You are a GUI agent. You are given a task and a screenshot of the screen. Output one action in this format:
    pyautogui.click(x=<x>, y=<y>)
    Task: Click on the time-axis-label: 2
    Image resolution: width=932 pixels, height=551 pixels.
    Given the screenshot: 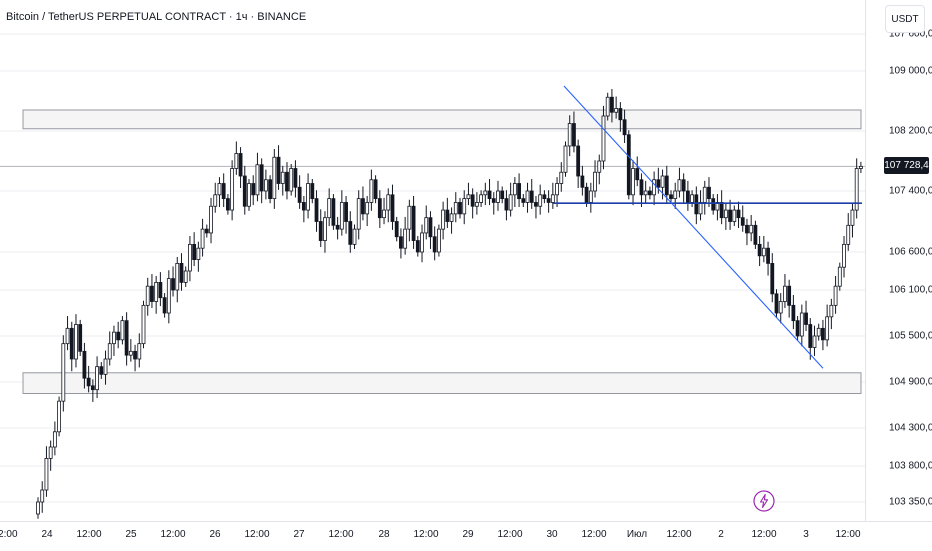 What is the action you would take?
    pyautogui.click(x=721, y=534)
    